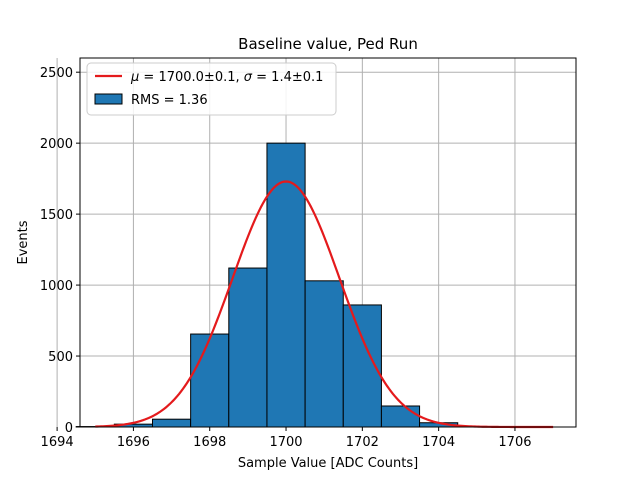  What do you see at coordinates (56, 215) in the screenshot?
I see `y-tick-label: 1500` at bounding box center [56, 215].